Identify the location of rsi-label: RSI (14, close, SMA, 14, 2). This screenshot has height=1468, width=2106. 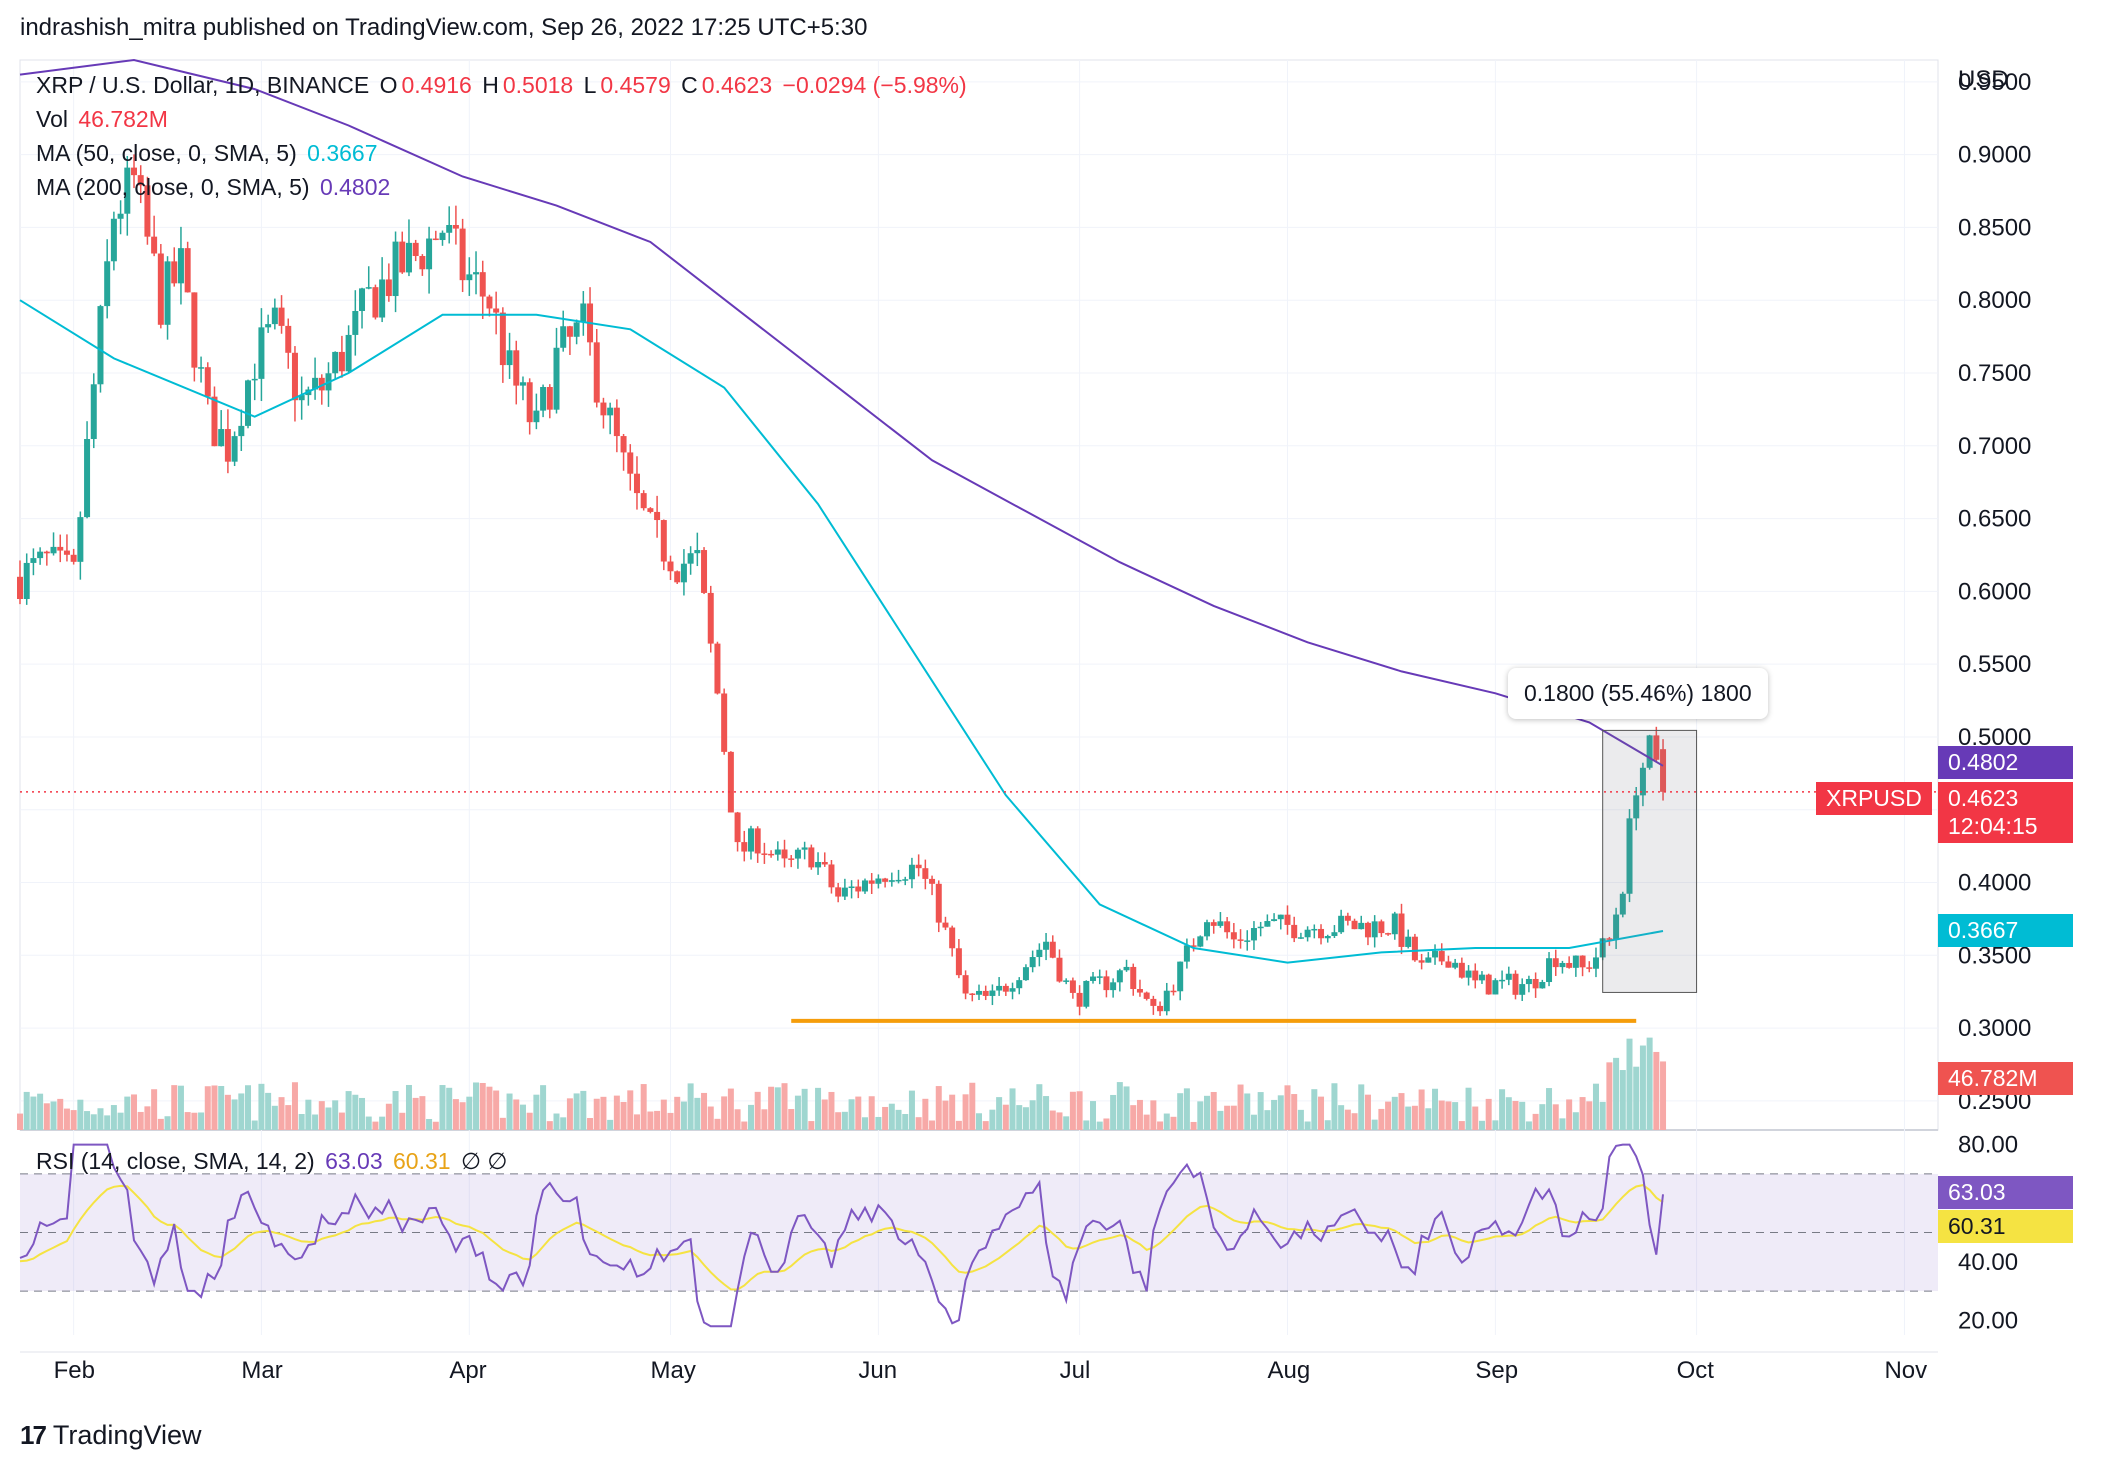
(175, 1161).